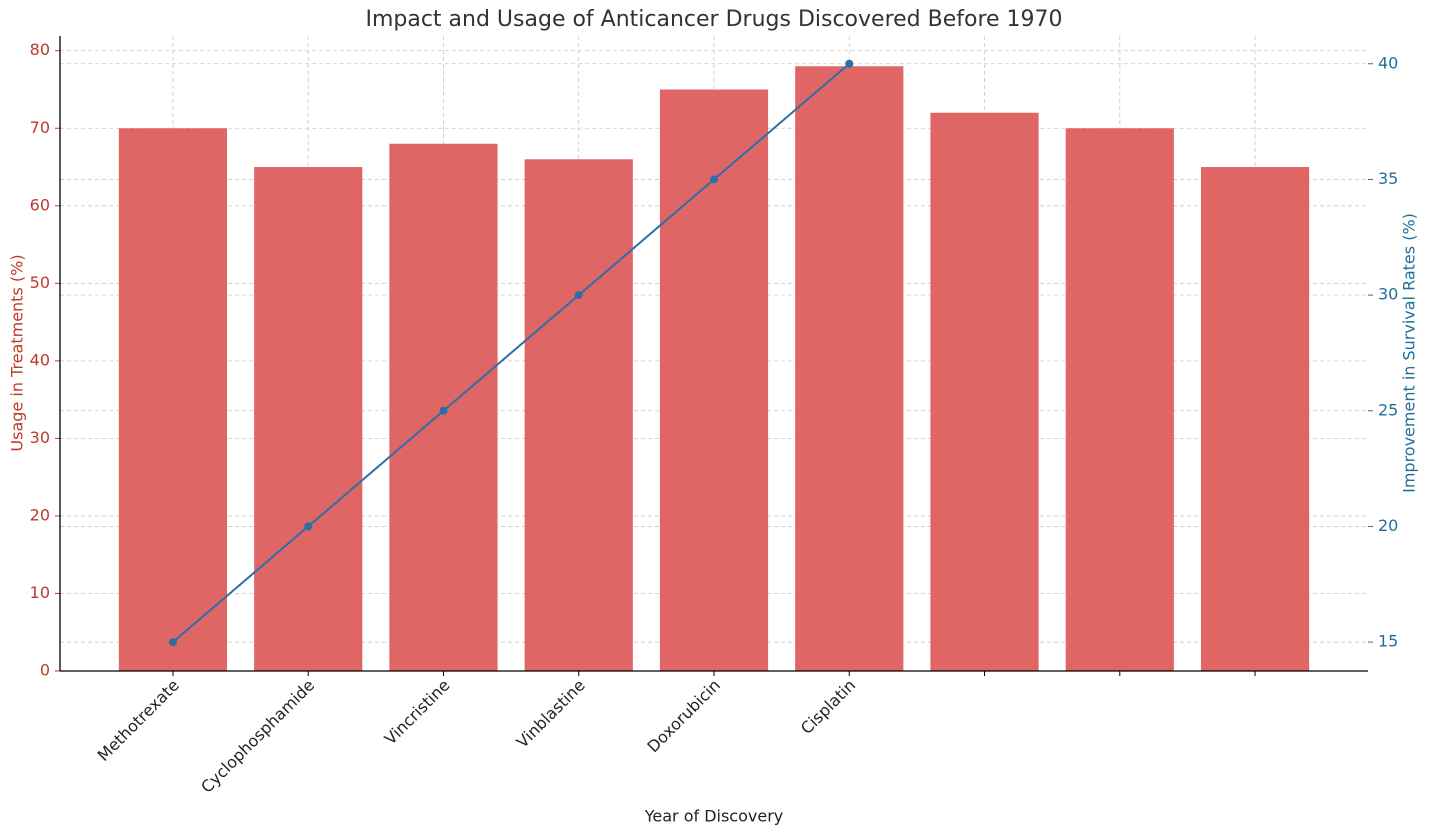  I want to click on y-tick-label: 60, so click(40, 204).